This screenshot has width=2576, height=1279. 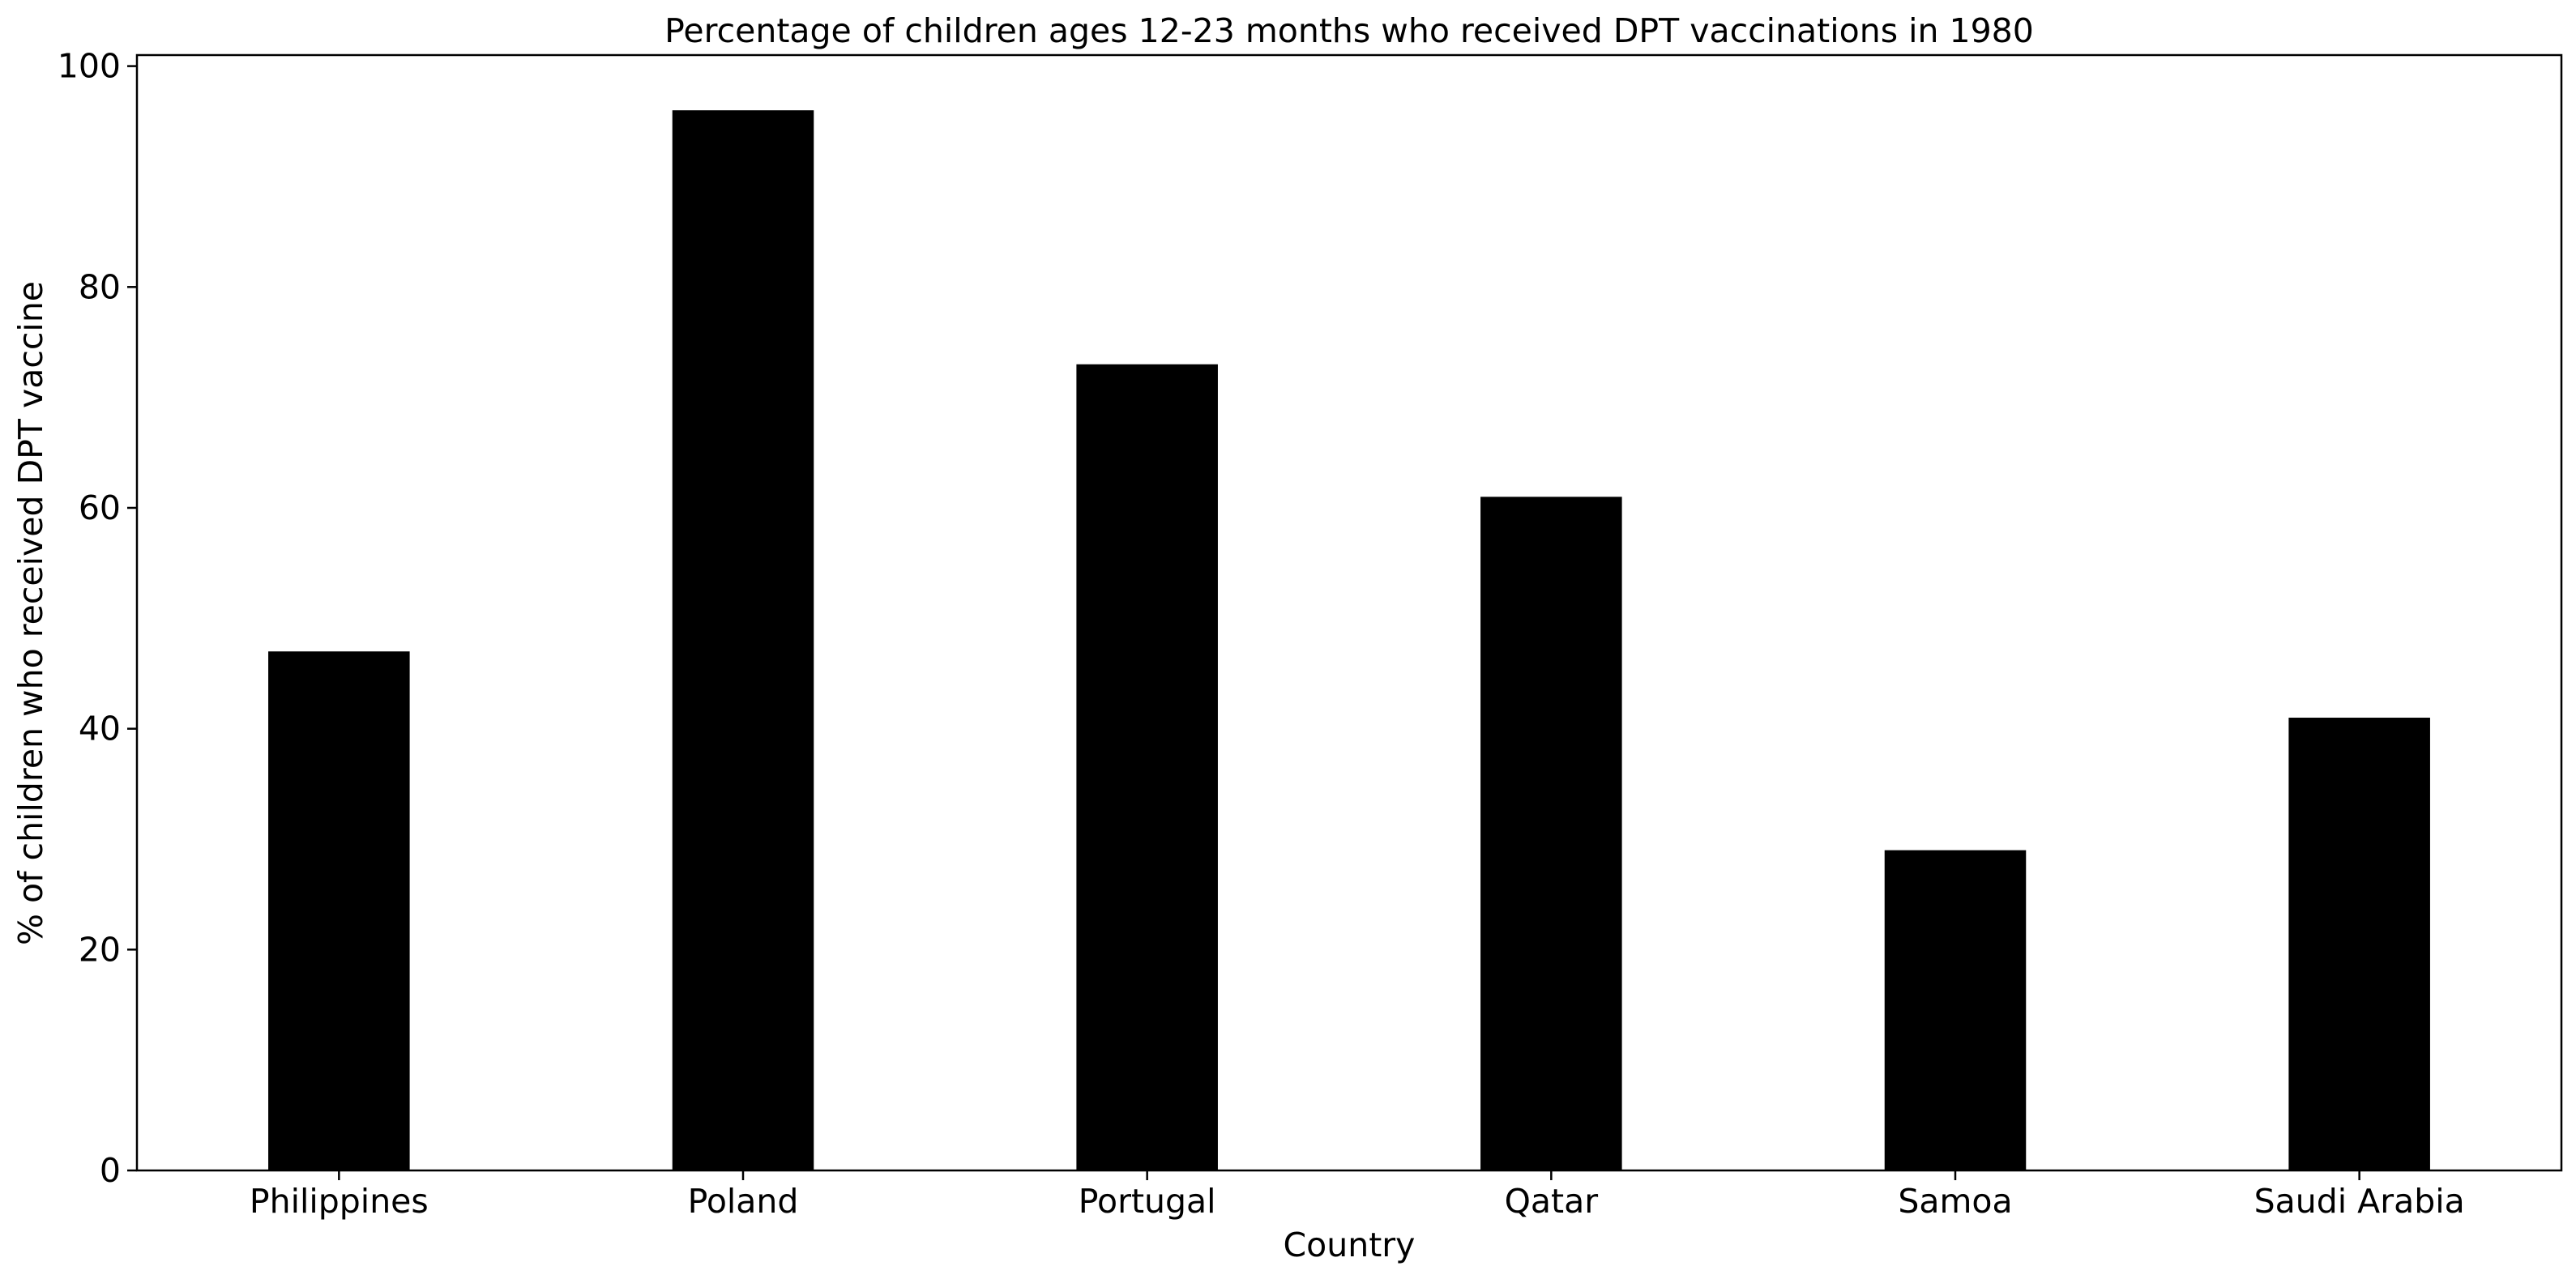 I want to click on bar-portugal, so click(x=1147, y=767).